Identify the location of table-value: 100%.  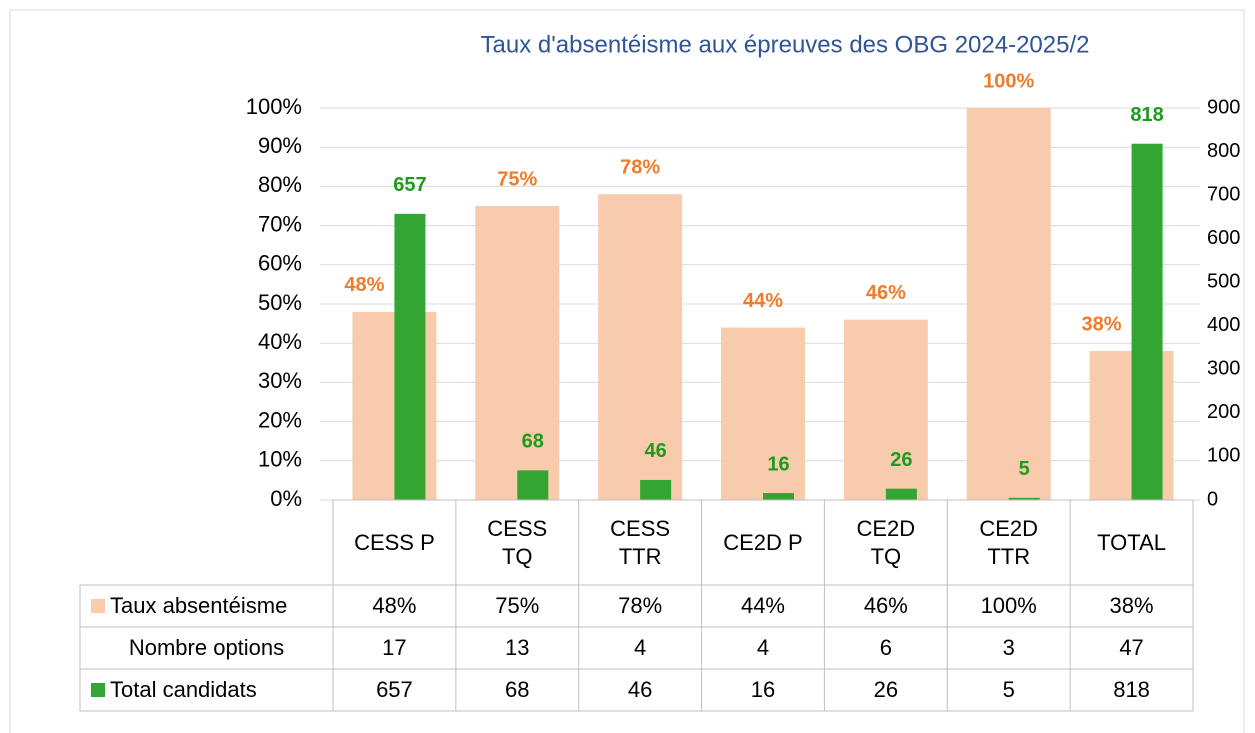
(1008, 605).